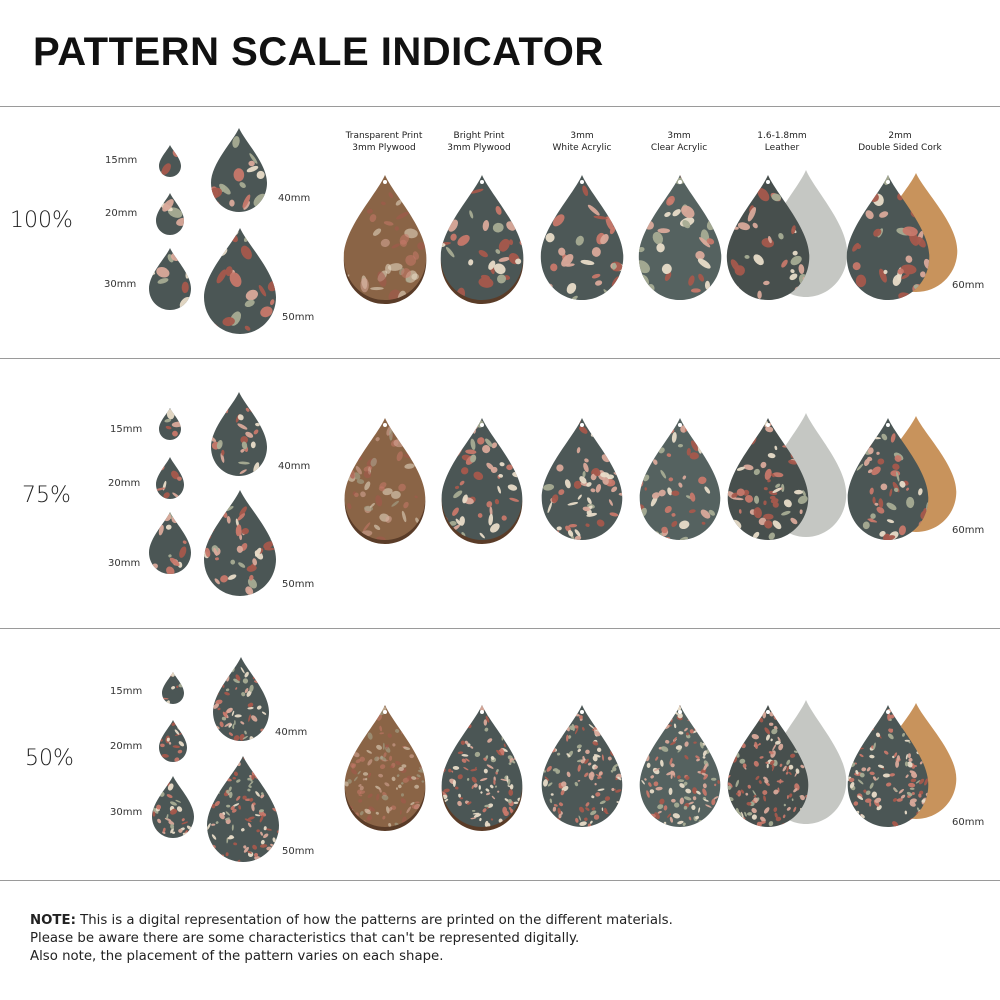 The image size is (1000, 1000). I want to click on material-sample, so click(385, 479).